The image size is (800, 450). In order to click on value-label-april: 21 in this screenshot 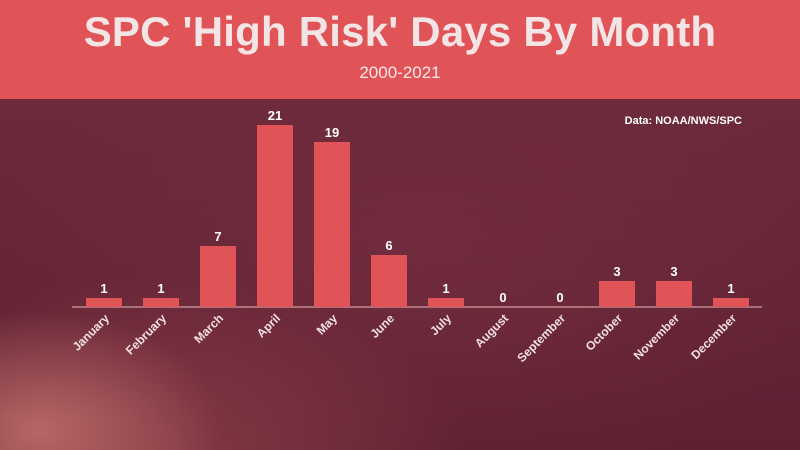, I will do `click(275, 115)`.